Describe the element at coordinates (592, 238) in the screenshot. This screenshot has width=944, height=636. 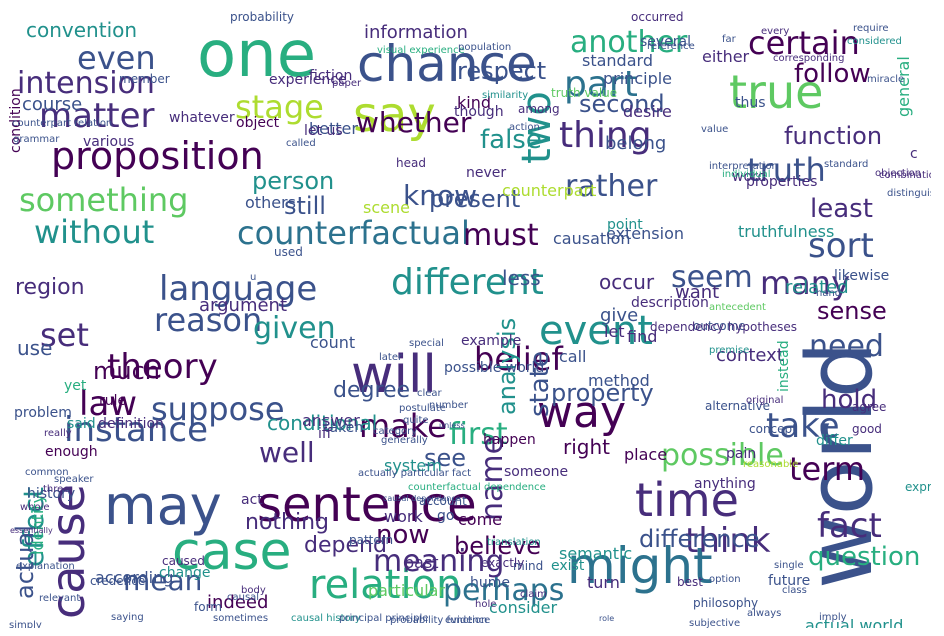
I see `cloud-word: causation` at that location.